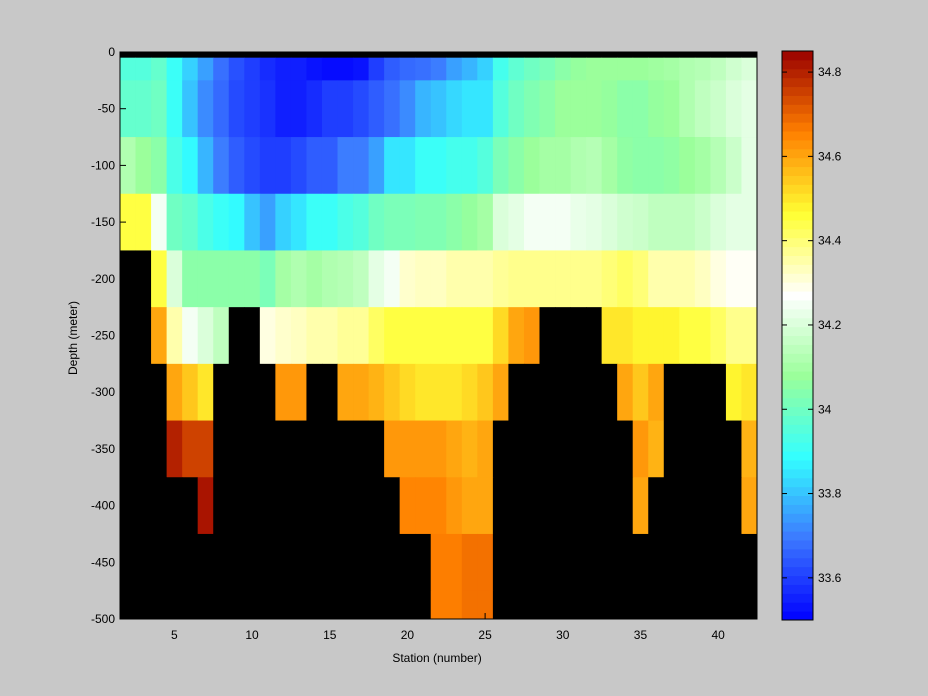 The image size is (928, 696). I want to click on y-tick-label: 0, so click(111, 52).